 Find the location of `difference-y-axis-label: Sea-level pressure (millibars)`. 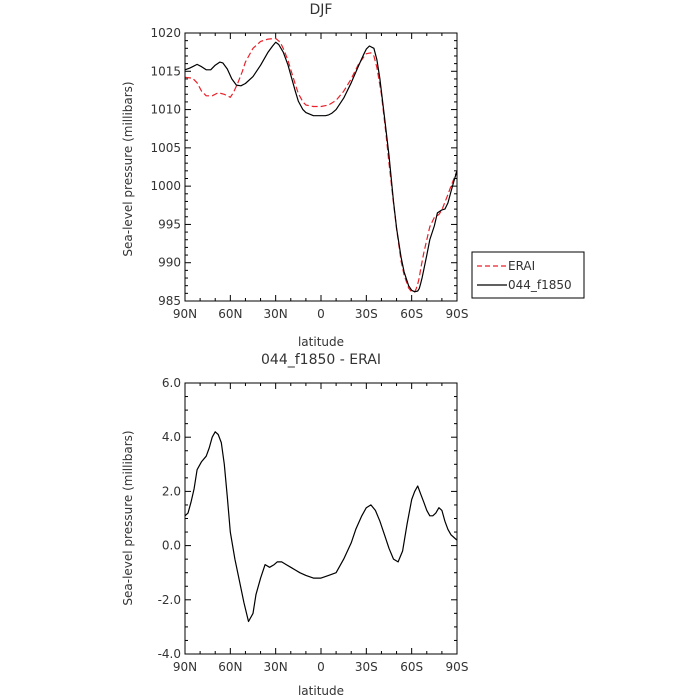

difference-y-axis-label: Sea-level pressure (millibars) is located at coordinates (128, 517).